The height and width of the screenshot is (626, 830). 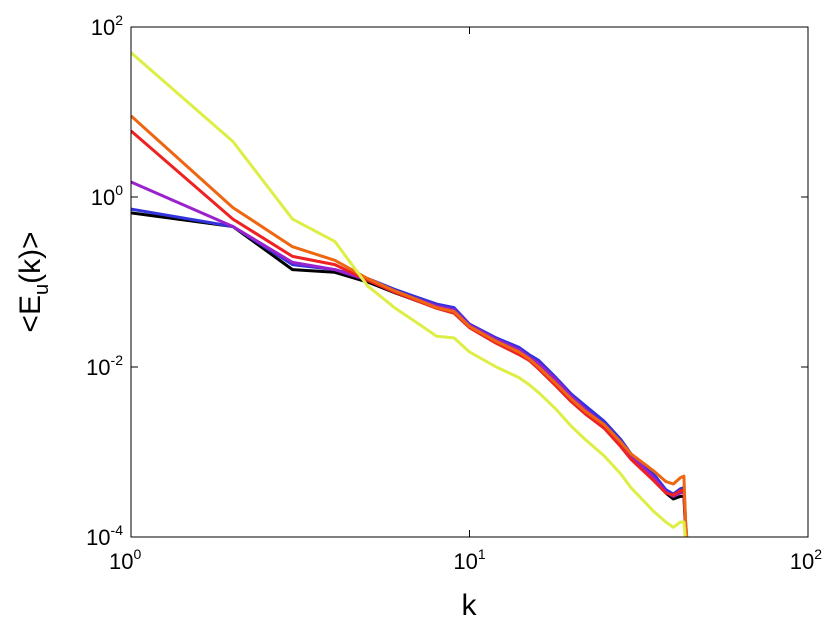 What do you see at coordinates (30, 257) in the screenshot?
I see `y-axis-label-suffix: (k)>` at bounding box center [30, 257].